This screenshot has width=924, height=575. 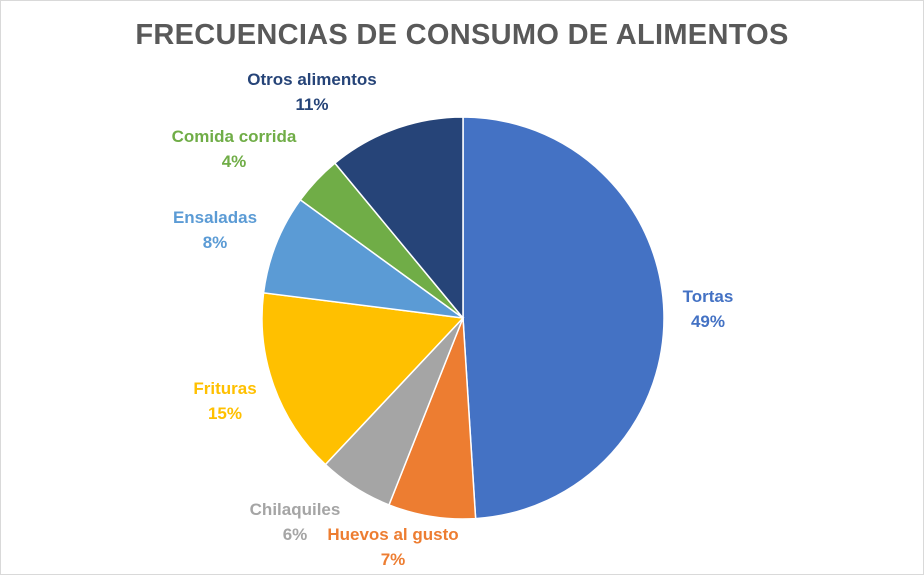 I want to click on data-label-category: Comida corrida, so click(x=234, y=136).